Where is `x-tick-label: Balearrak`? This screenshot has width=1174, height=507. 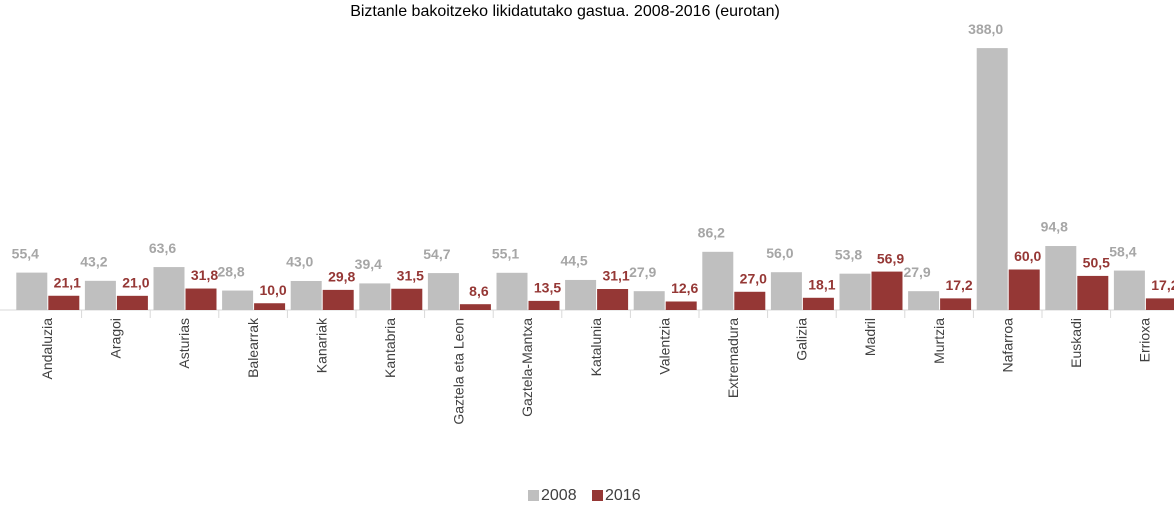
x-tick-label: Balearrak is located at coordinates (253, 347).